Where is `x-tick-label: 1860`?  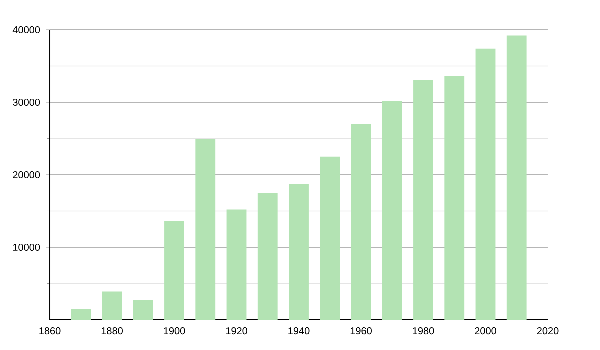 x-tick-label: 1860 is located at coordinates (50, 331).